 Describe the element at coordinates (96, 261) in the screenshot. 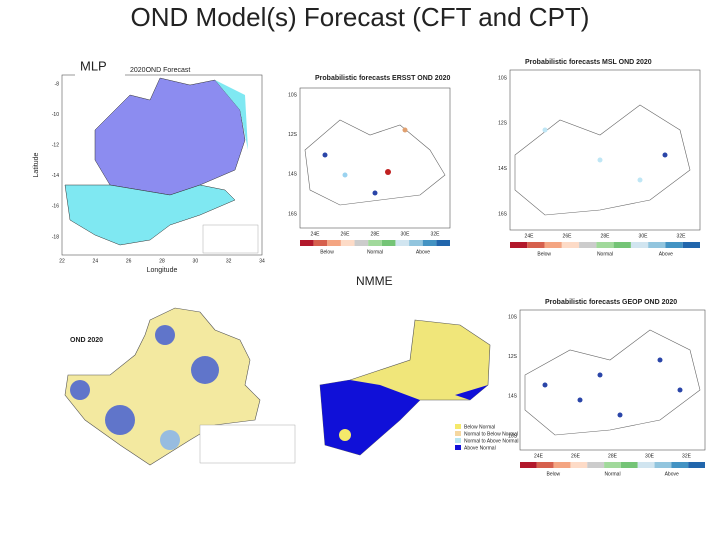

I see `x-tick-label: 24` at that location.